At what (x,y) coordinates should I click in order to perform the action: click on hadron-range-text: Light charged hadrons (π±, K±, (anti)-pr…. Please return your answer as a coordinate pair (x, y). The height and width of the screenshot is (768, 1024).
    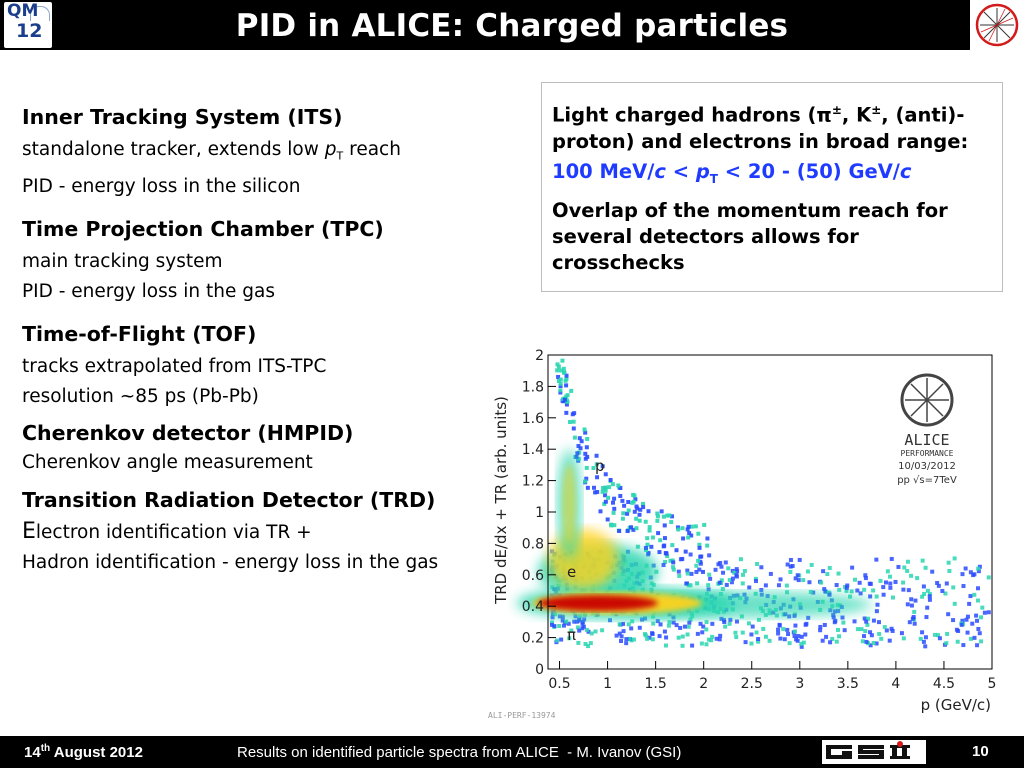
    Looking at the image, I should click on (760, 128).